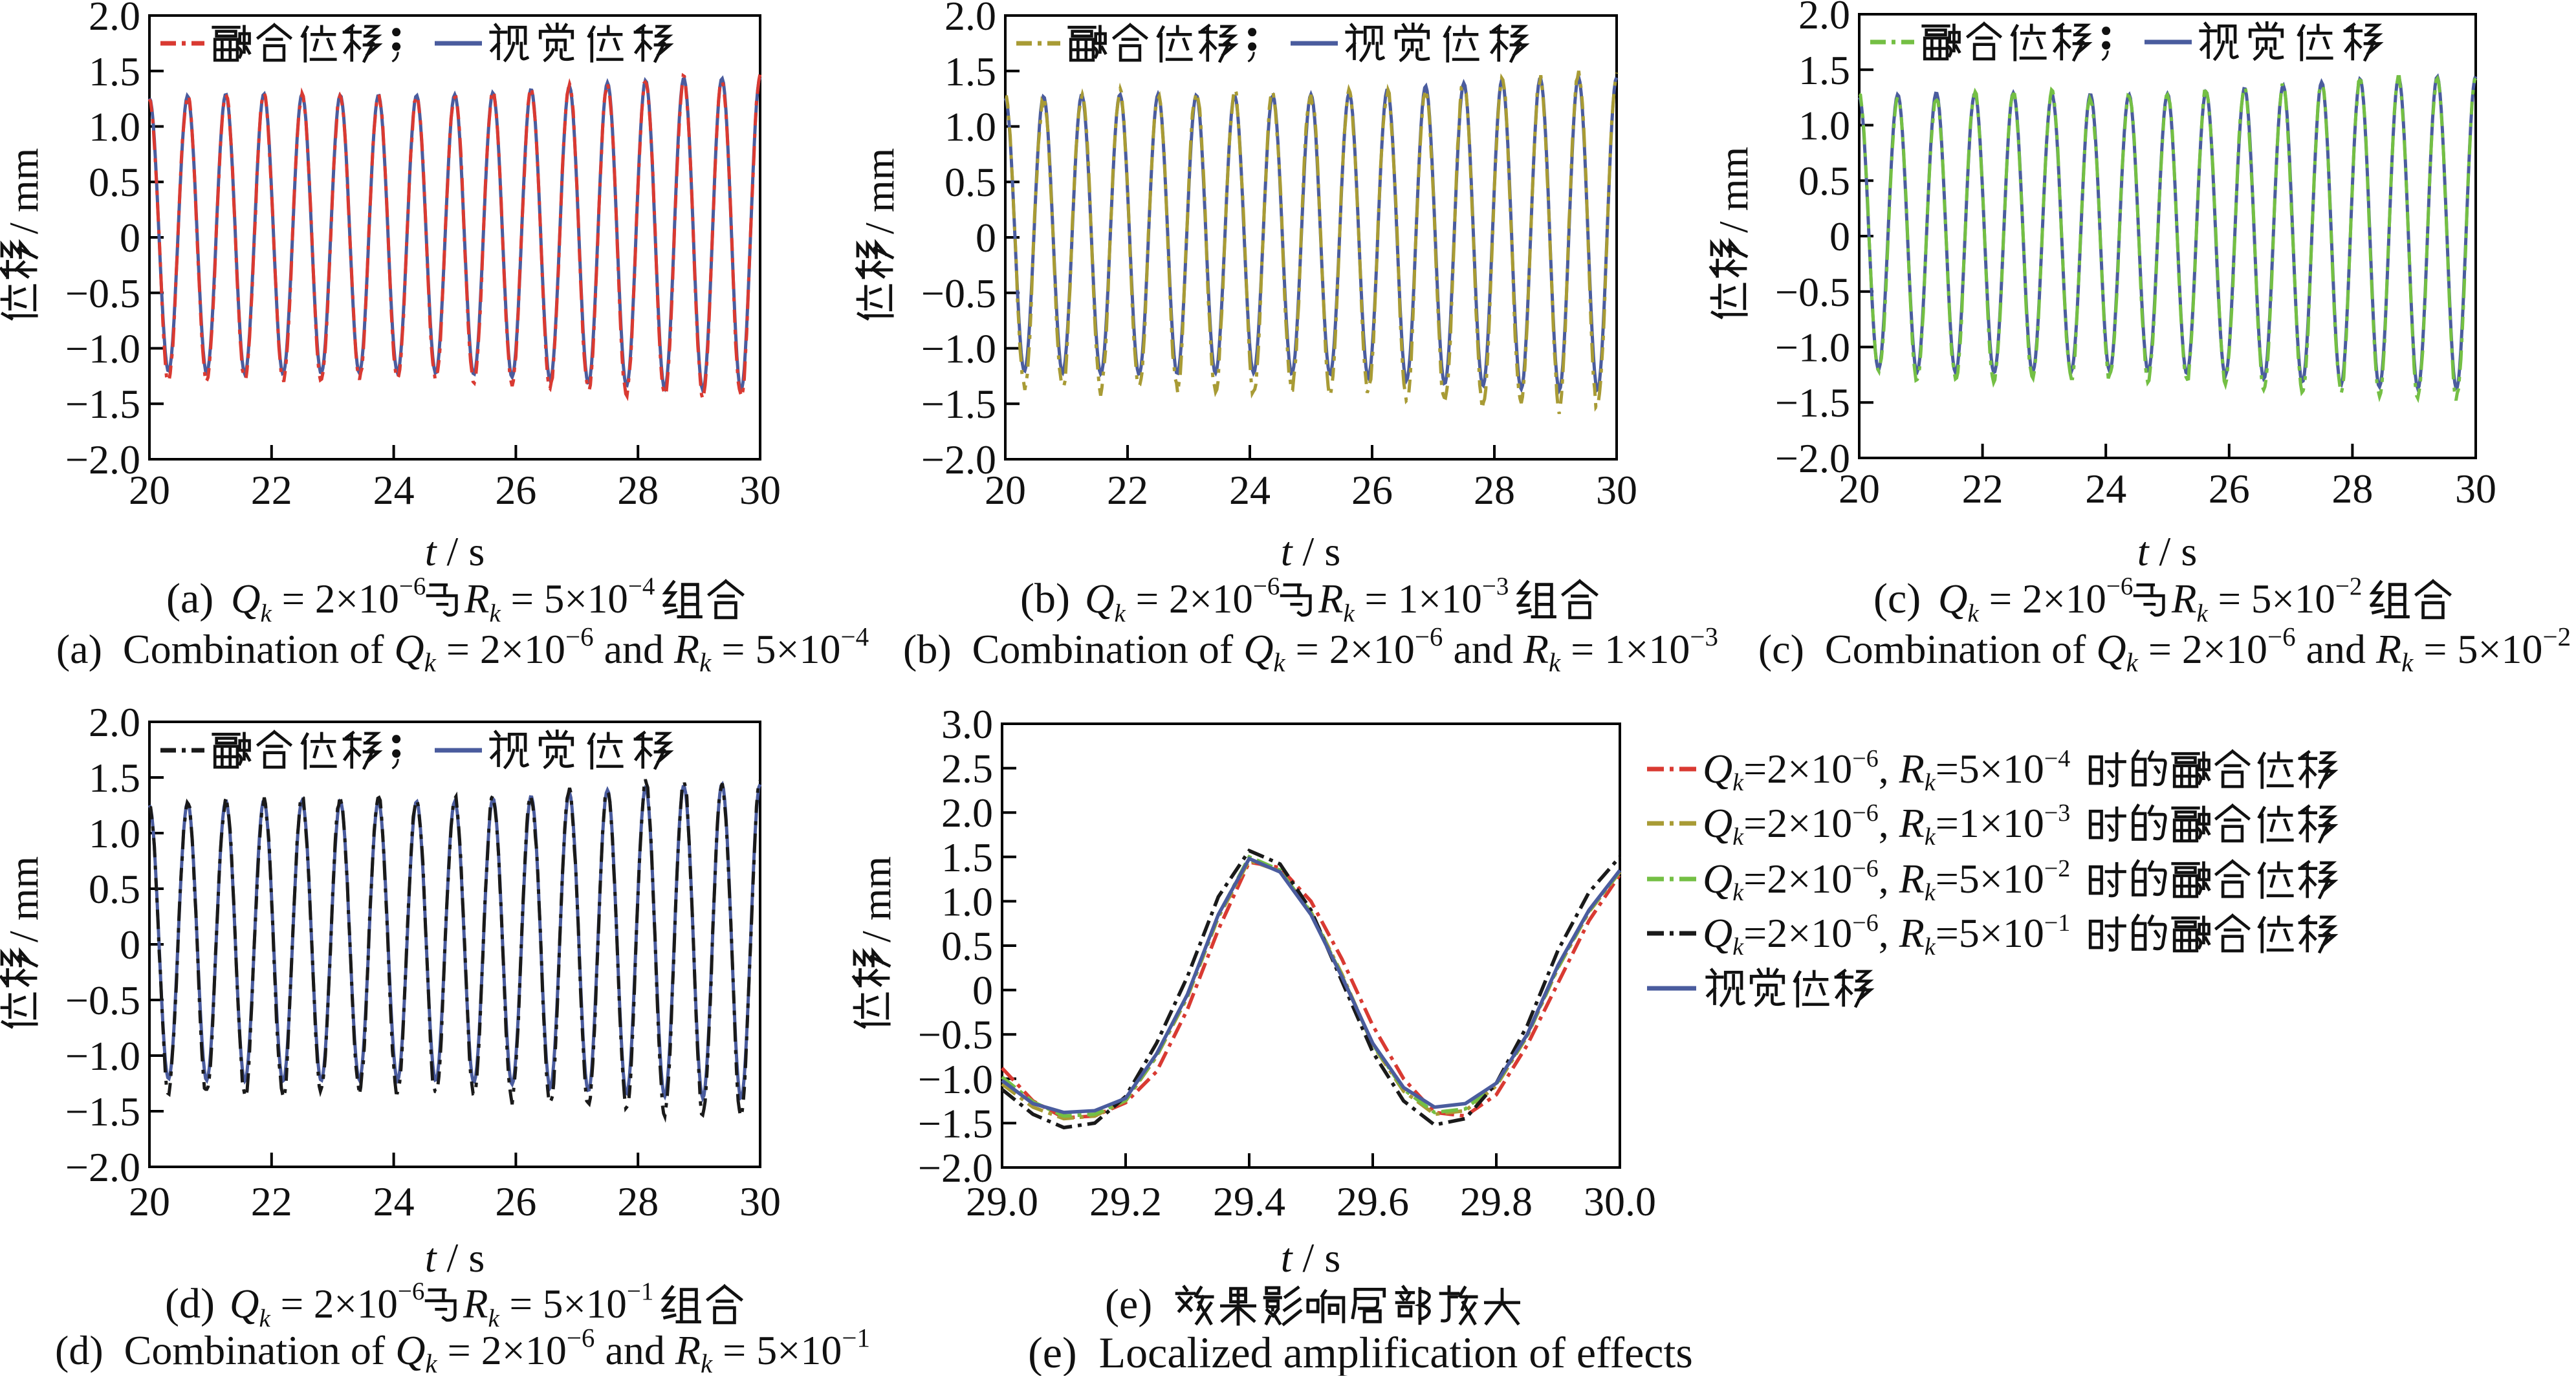 This screenshot has height=1379, width=2576. What do you see at coordinates (559, 599) in the screenshot?
I see `svg-text: Rk = 5×10−4` at bounding box center [559, 599].